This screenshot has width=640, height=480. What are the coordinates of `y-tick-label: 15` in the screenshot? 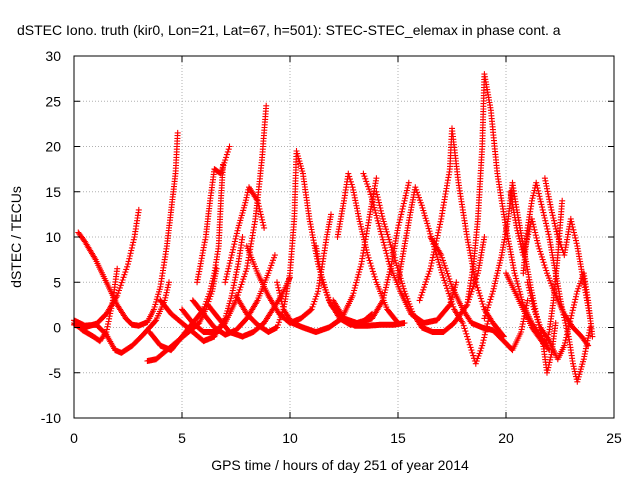 It's located at (53, 192).